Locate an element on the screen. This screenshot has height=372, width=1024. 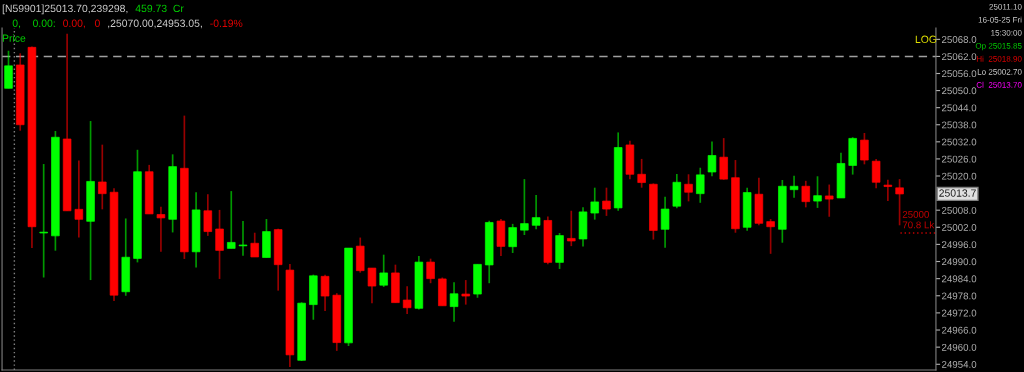
ref-line-label: 25000 70.8 Lk is located at coordinates (918, 219).